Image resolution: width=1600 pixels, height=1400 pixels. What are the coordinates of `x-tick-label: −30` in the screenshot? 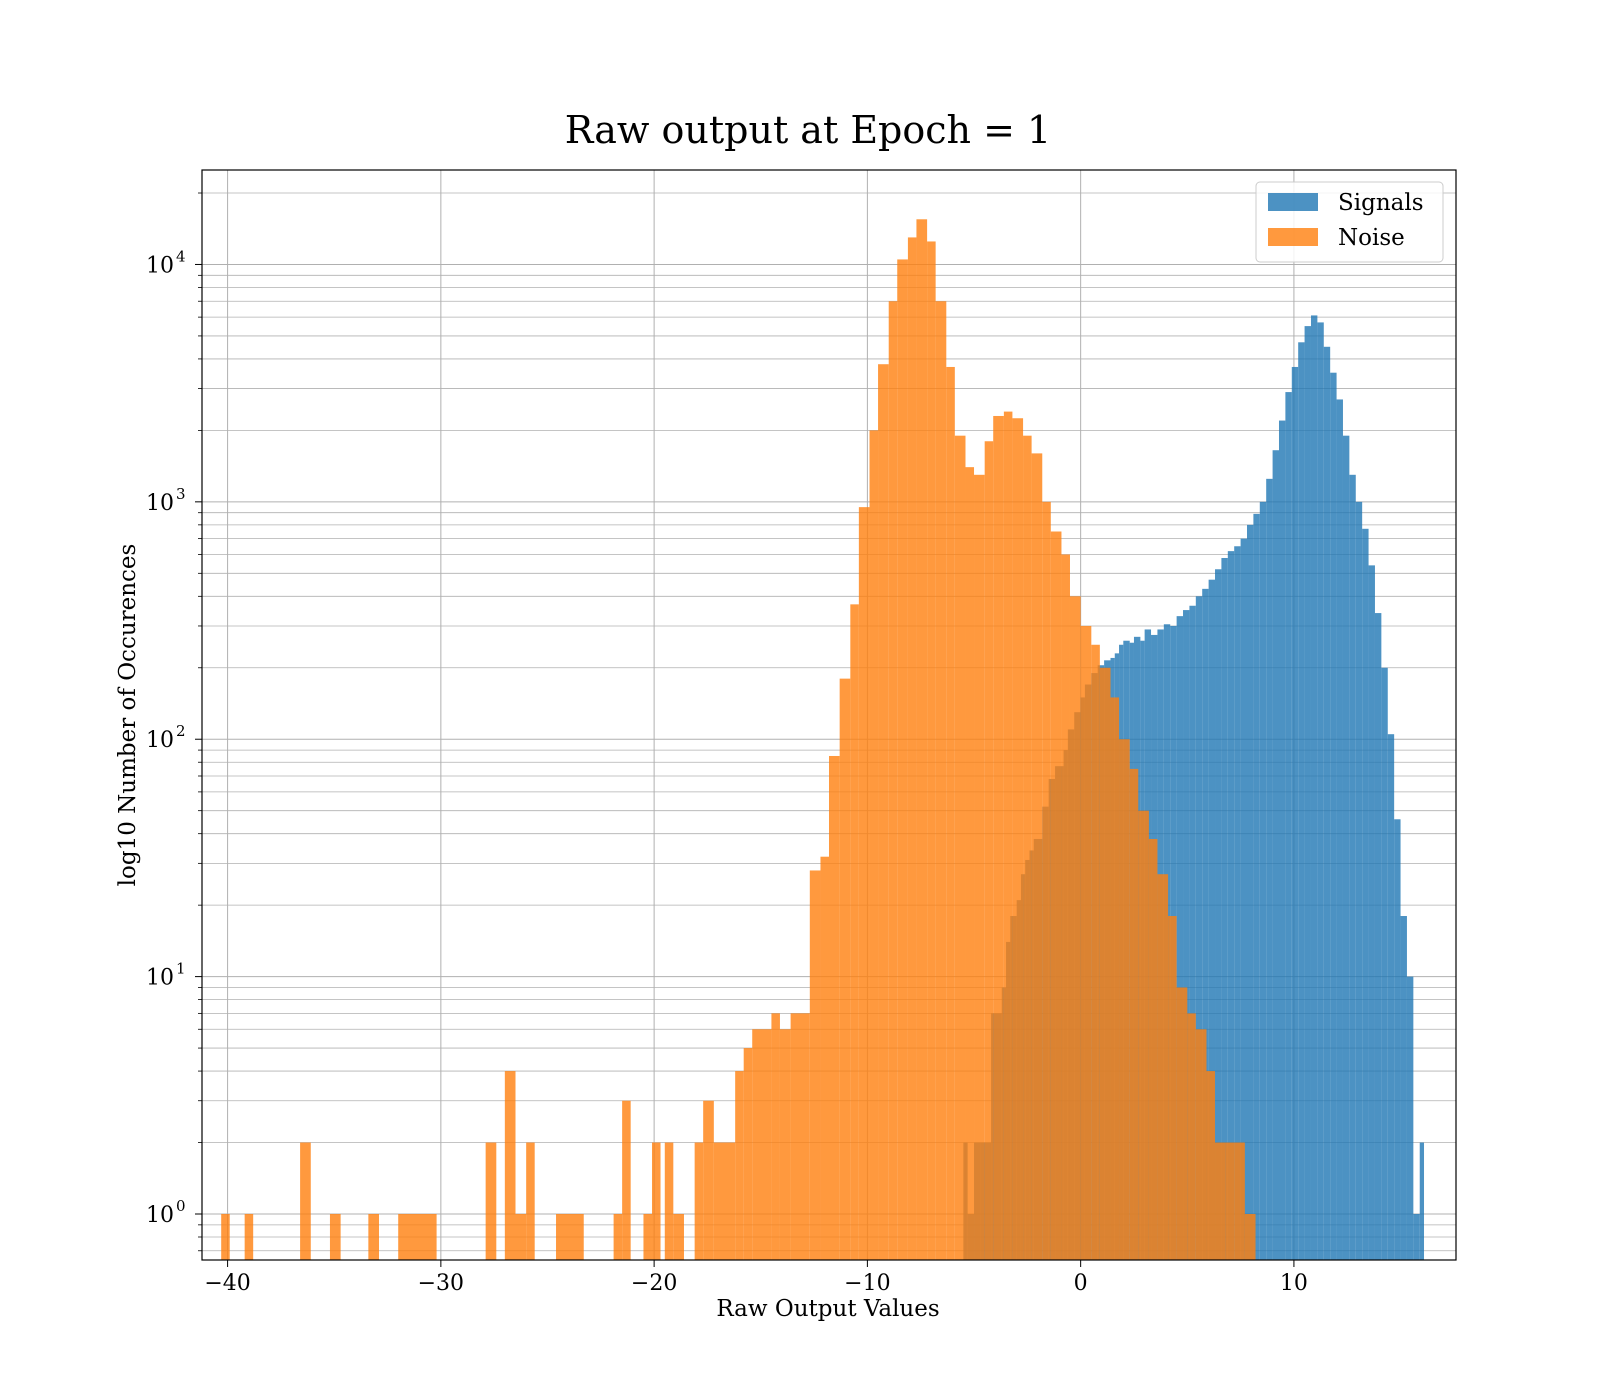 It's located at (441, 1283).